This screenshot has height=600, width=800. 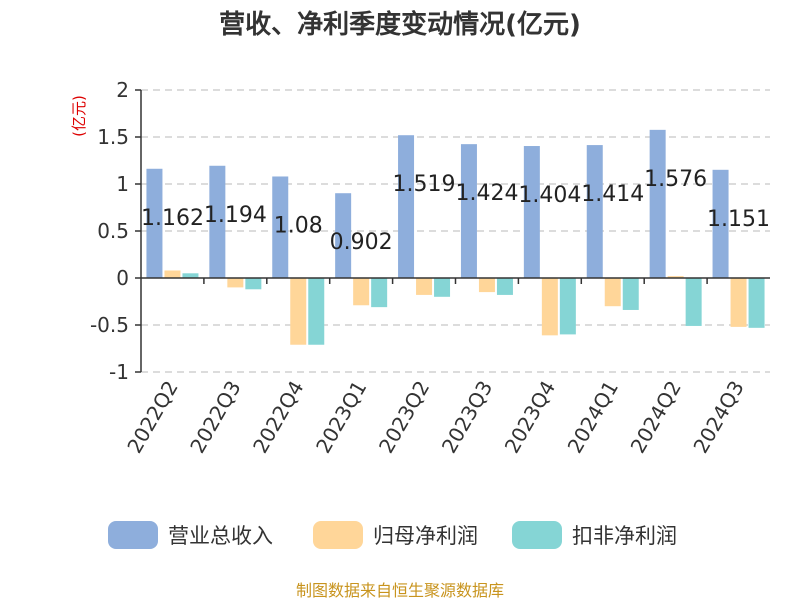 I want to click on bar-1-2022Q2, so click(x=154, y=223).